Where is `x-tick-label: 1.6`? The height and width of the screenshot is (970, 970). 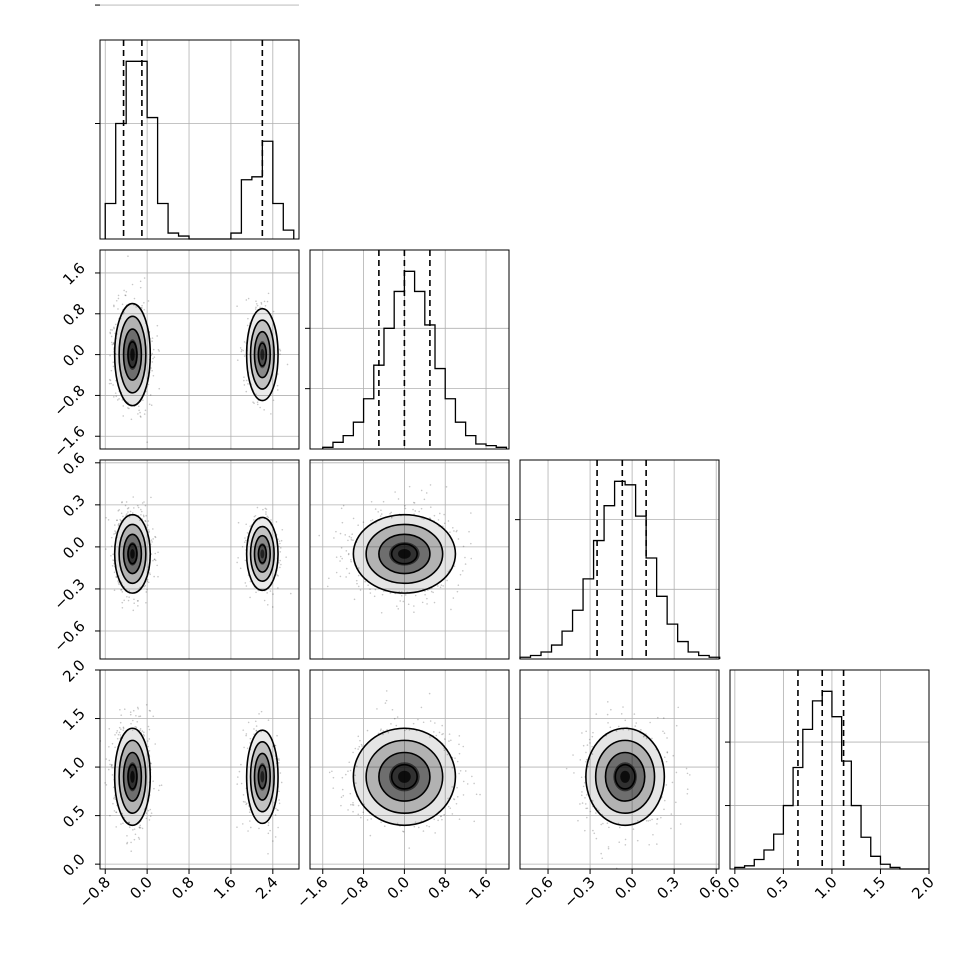 x-tick-label: 1.6 is located at coordinates (225, 888).